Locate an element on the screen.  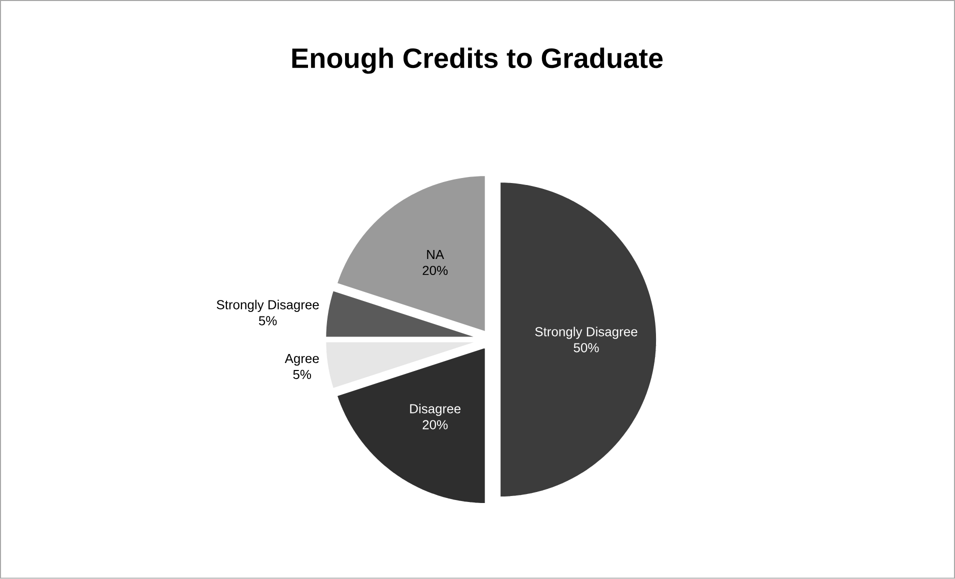
chart-title: Enough Credits to Graduate is located at coordinates (477, 61).